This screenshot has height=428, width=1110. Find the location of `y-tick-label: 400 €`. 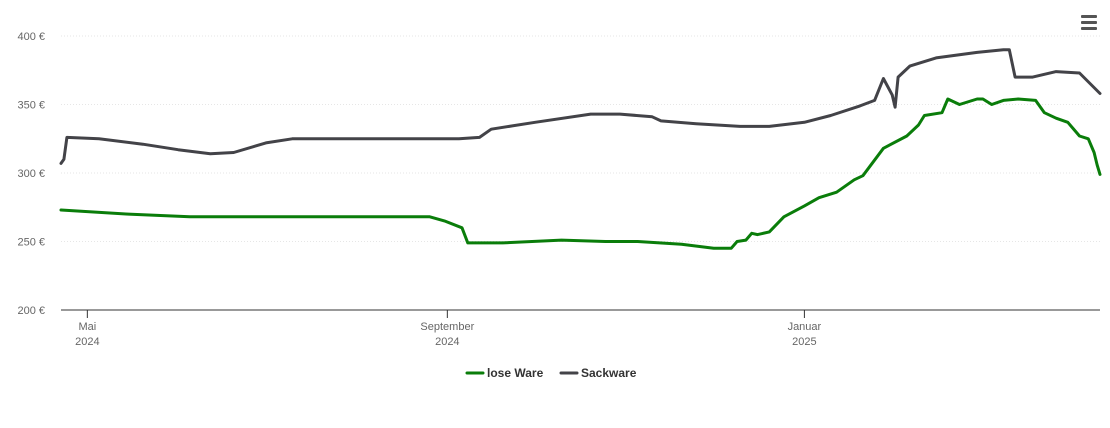

y-tick-label: 400 € is located at coordinates (31, 37).